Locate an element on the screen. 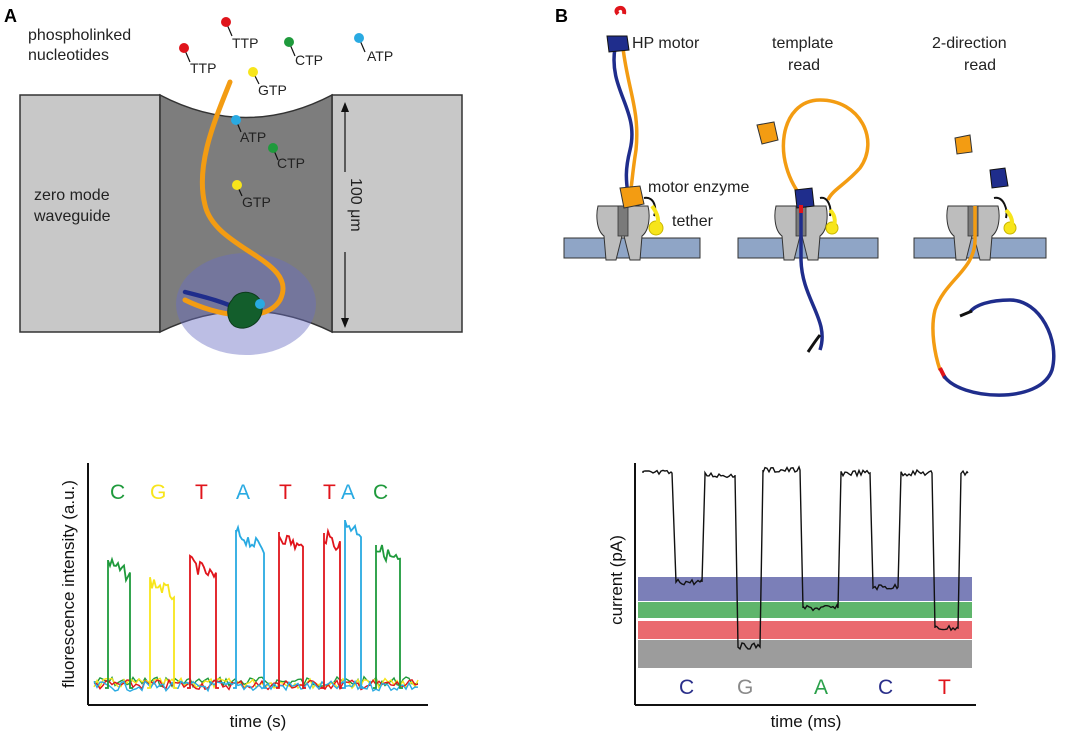 The width and height of the screenshot is (1066, 734). well-nucleotide-label: CTP is located at coordinates (291, 163).